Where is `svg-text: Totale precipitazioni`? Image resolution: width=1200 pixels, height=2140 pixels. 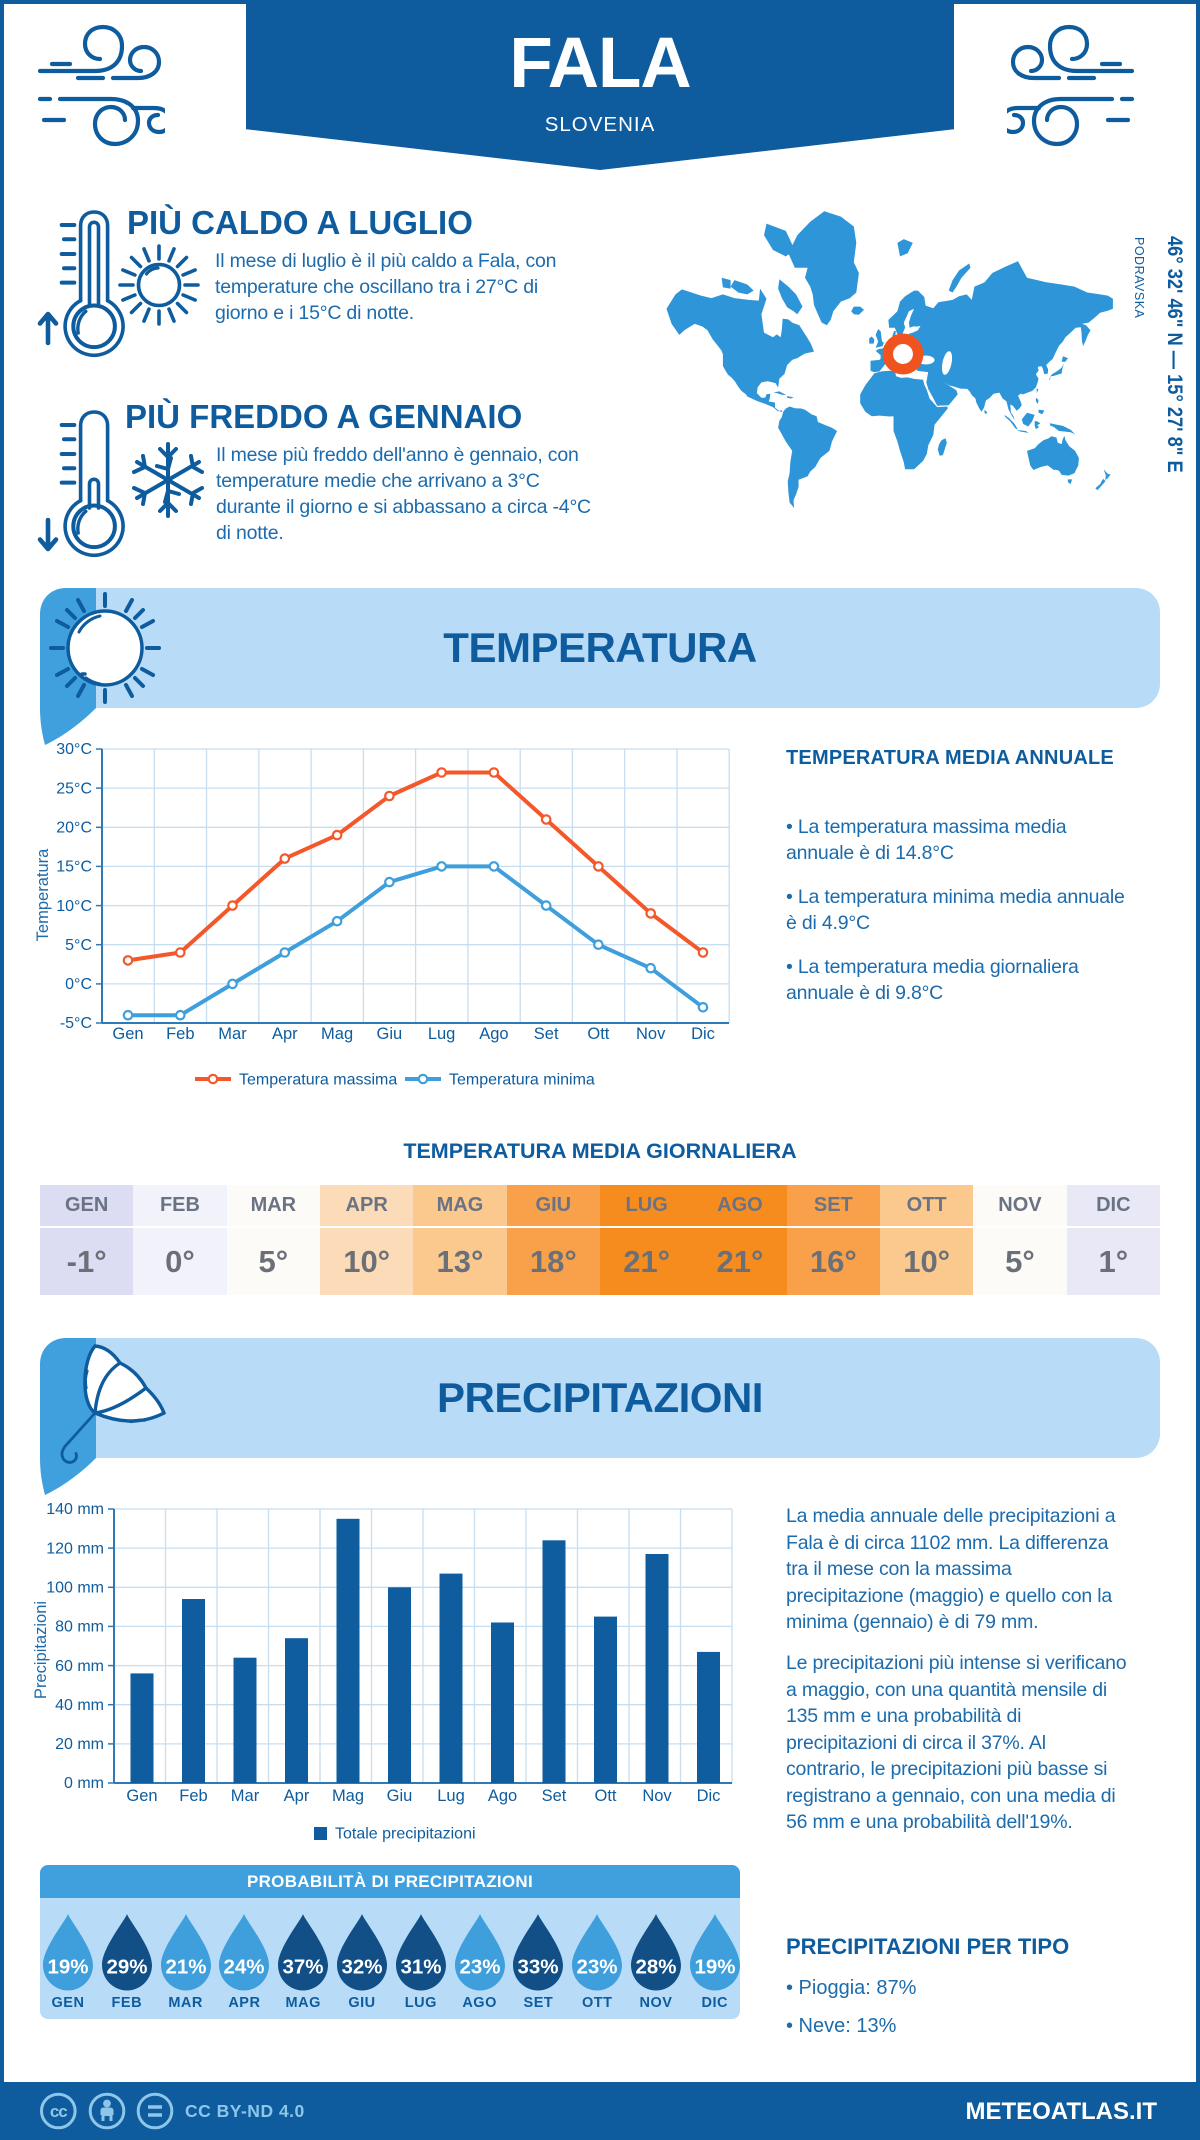 svg-text: Totale precipitazioni is located at coordinates (405, 1834).